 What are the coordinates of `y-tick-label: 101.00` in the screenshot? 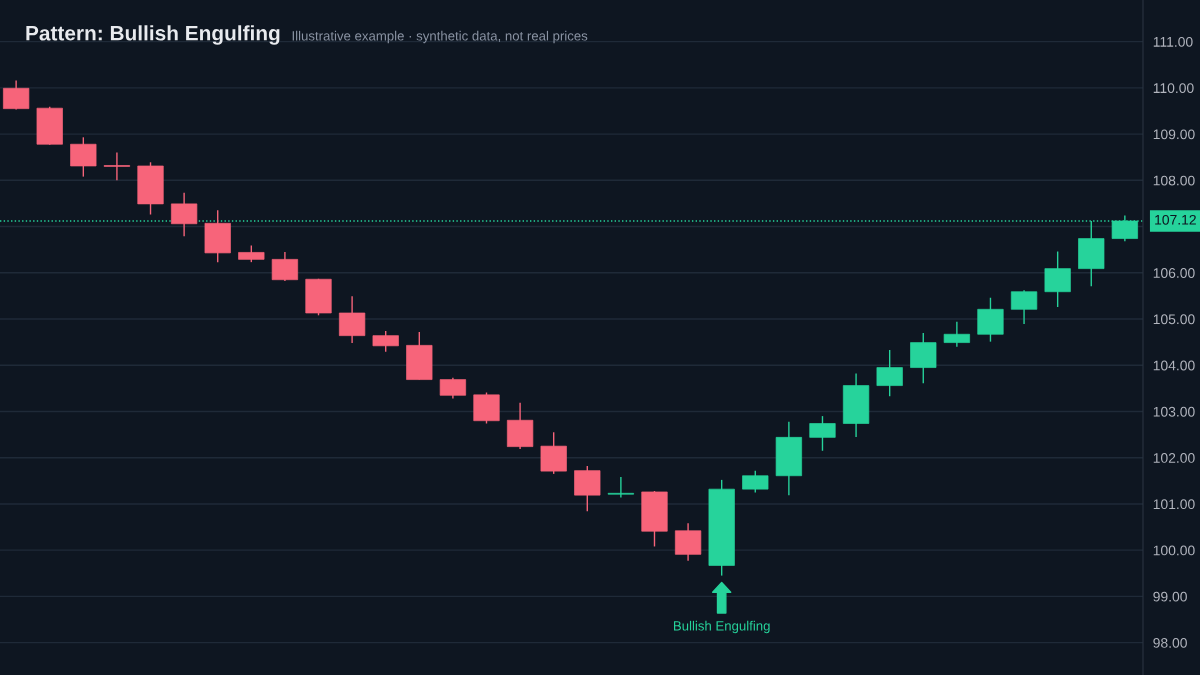 It's located at (1174, 504).